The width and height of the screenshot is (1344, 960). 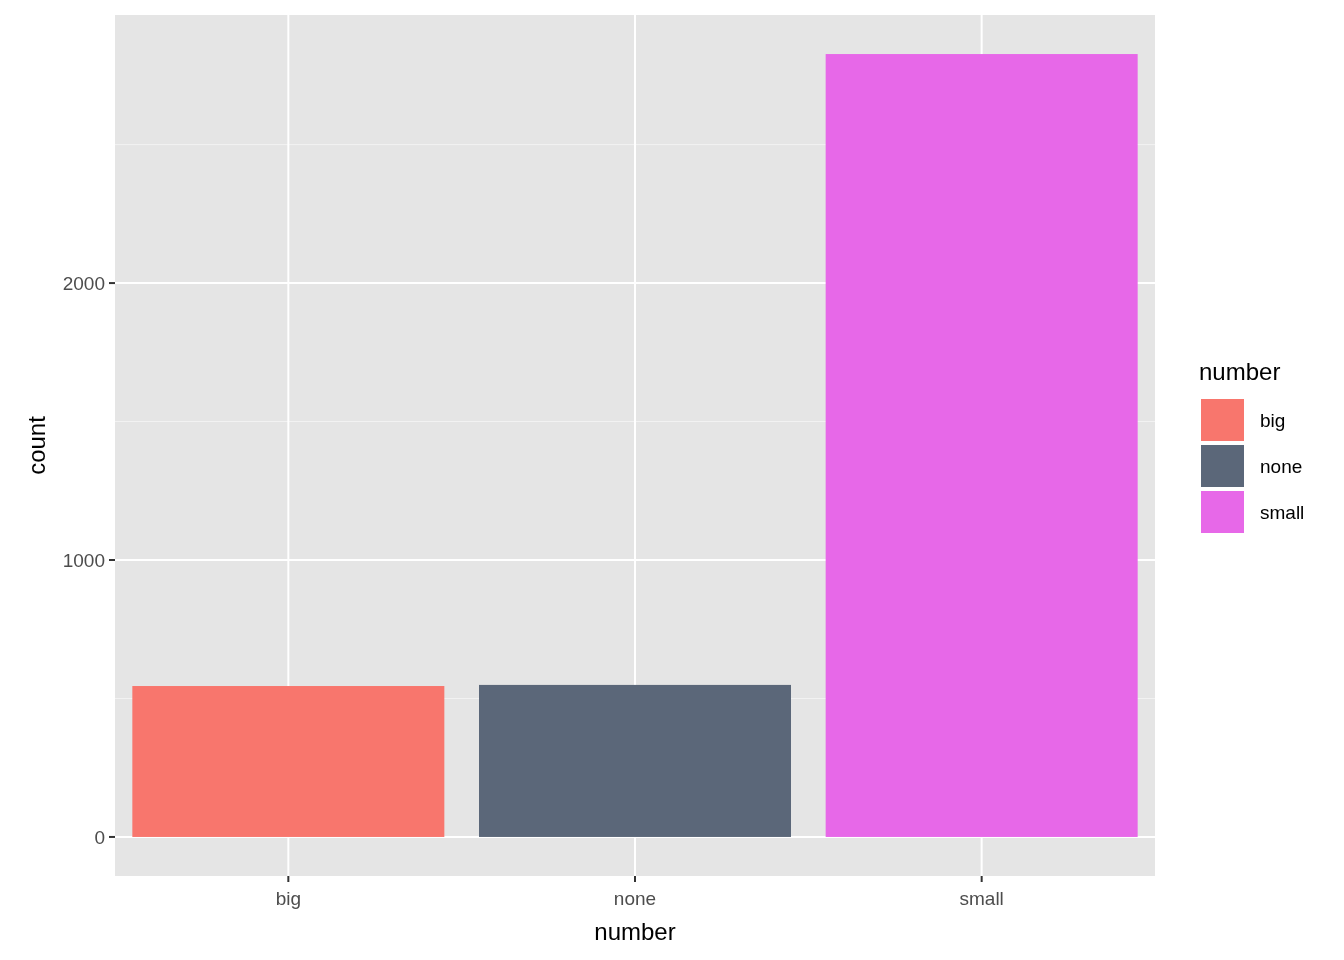 I want to click on legend-label: big, so click(x=1273, y=420).